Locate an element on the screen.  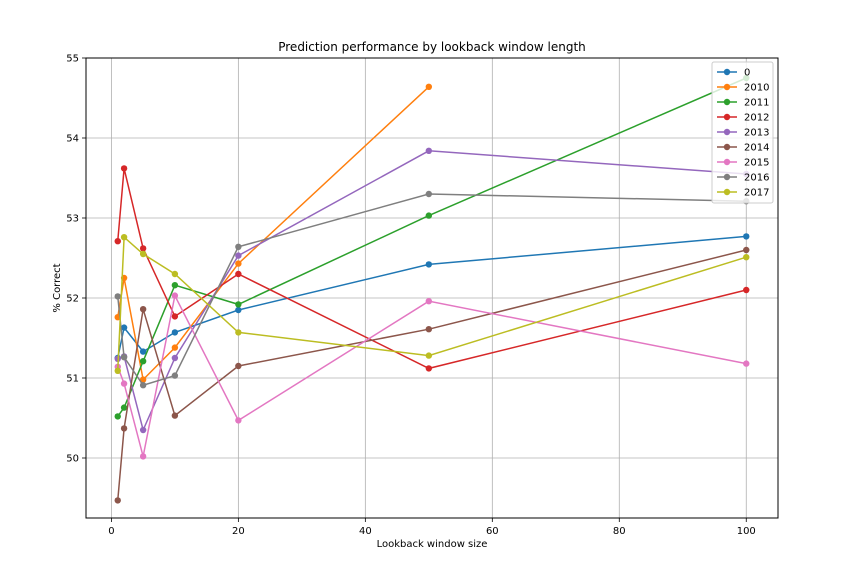
legend-label: 2016 is located at coordinates (756, 178).